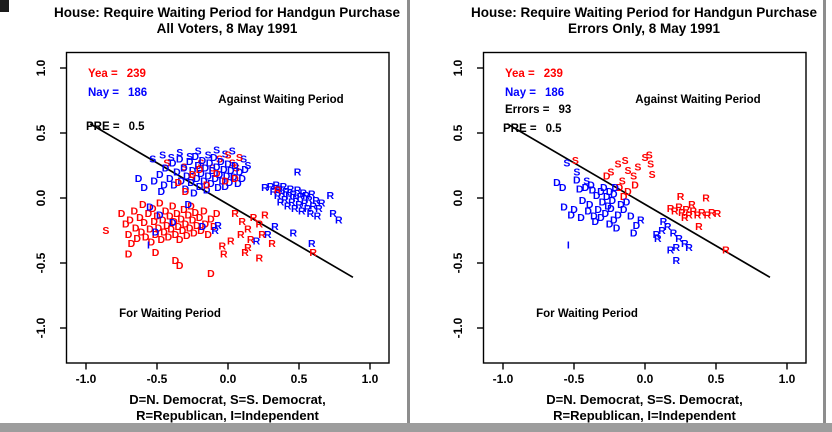 This screenshot has height=432, width=832. I want to click on x-axis-label-line2: R=Republican, I=Independent, so click(227, 415).